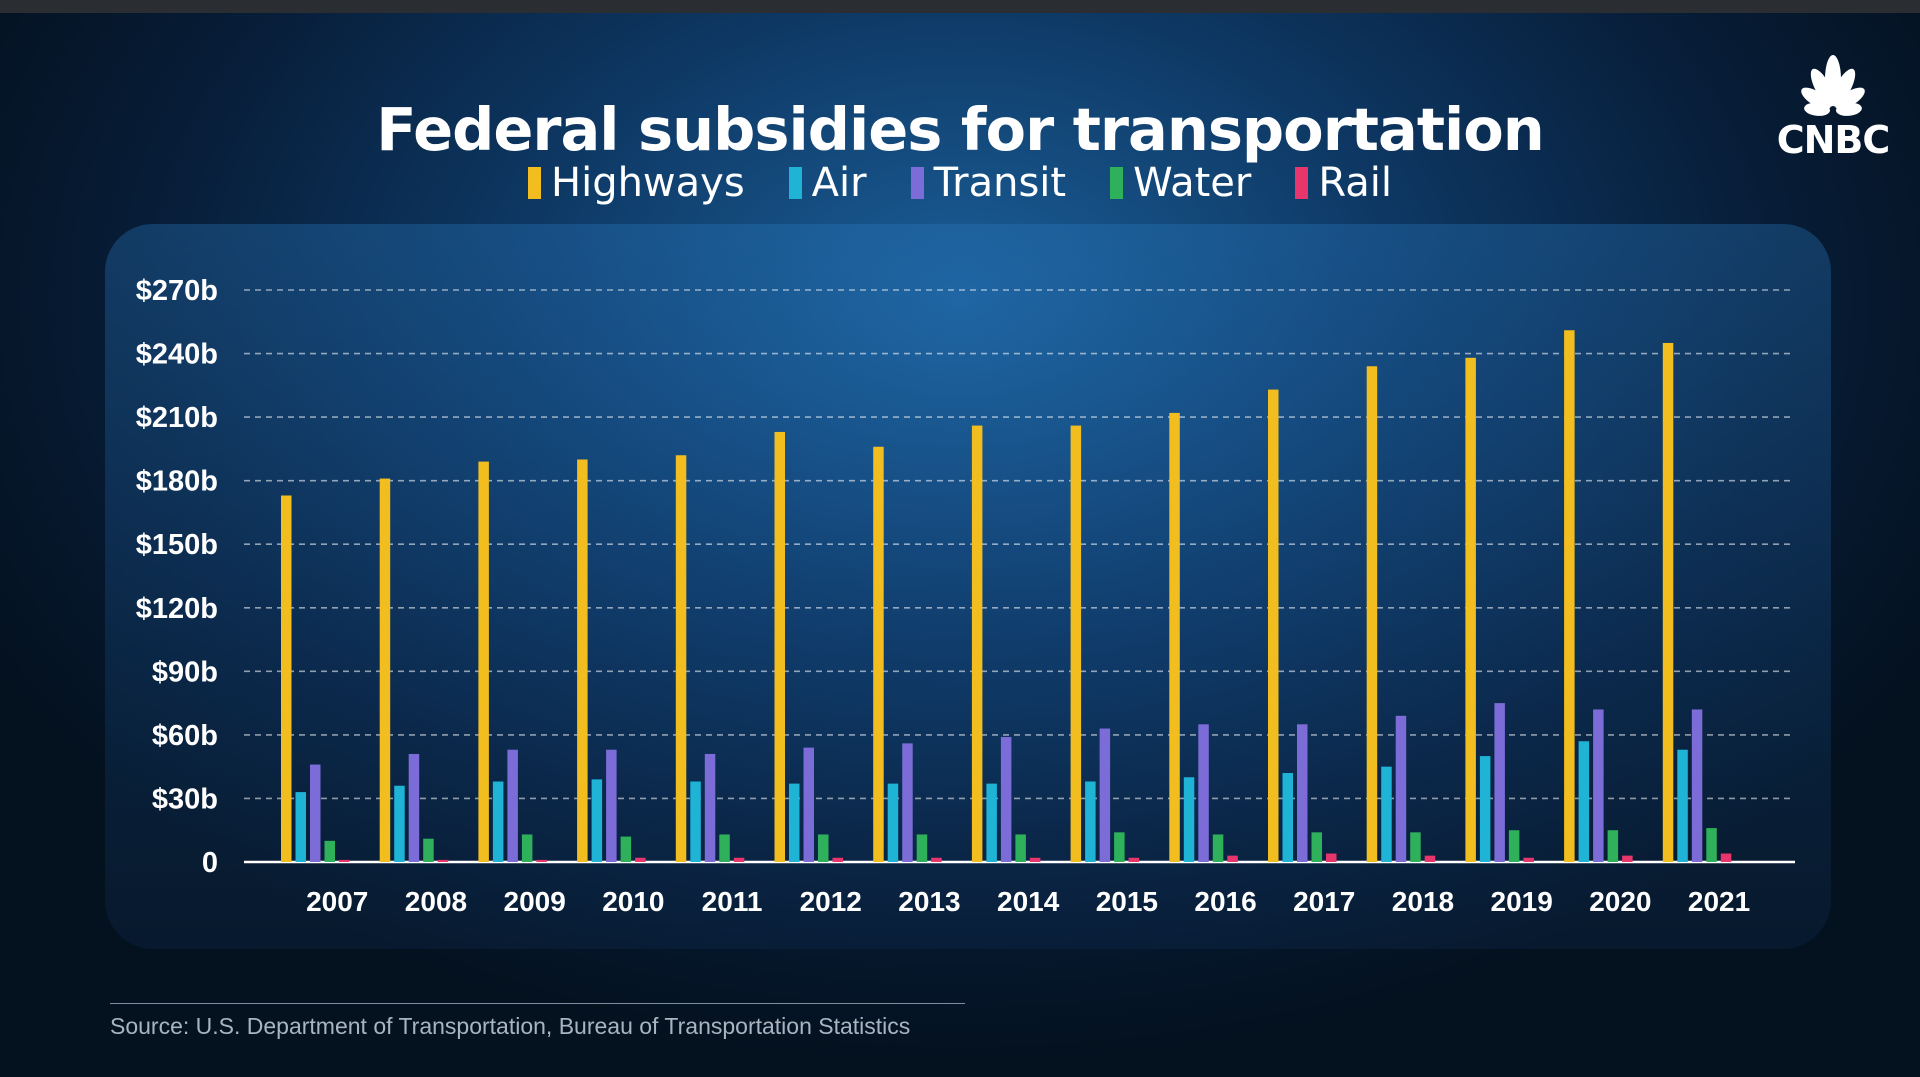  What do you see at coordinates (534, 183) in the screenshot?
I see `legend-swatch-highways` at bounding box center [534, 183].